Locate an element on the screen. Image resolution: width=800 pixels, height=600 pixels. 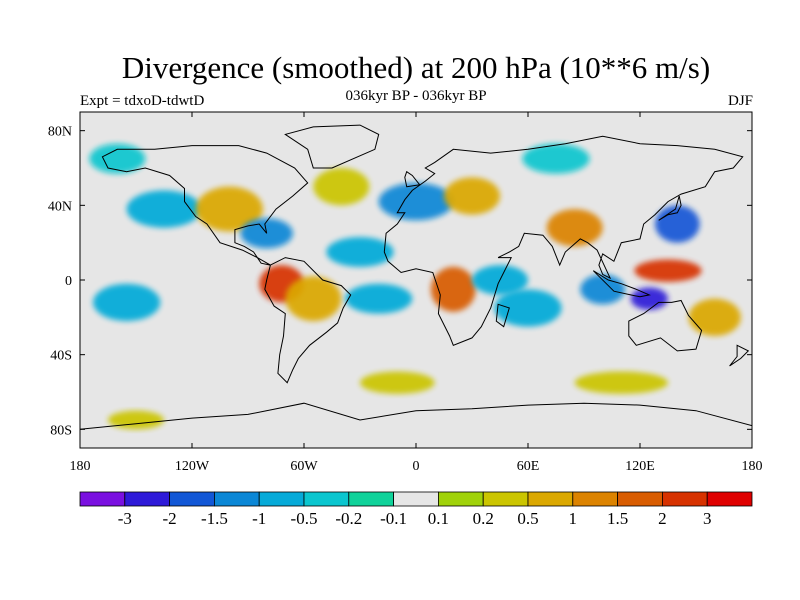
x-tick-label-1: 120W is located at coordinates (192, 466).